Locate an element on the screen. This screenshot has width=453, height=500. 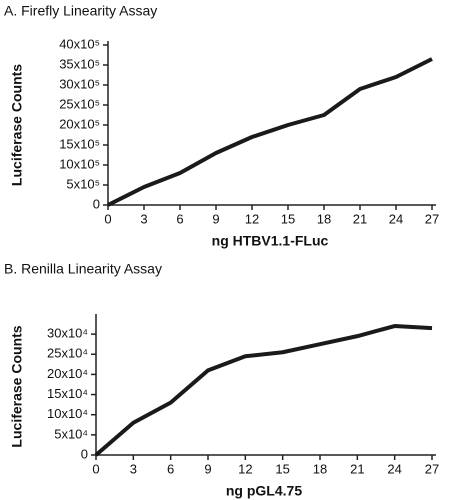
chart-title: B. Renilla Linearity Assay is located at coordinates (83, 269).